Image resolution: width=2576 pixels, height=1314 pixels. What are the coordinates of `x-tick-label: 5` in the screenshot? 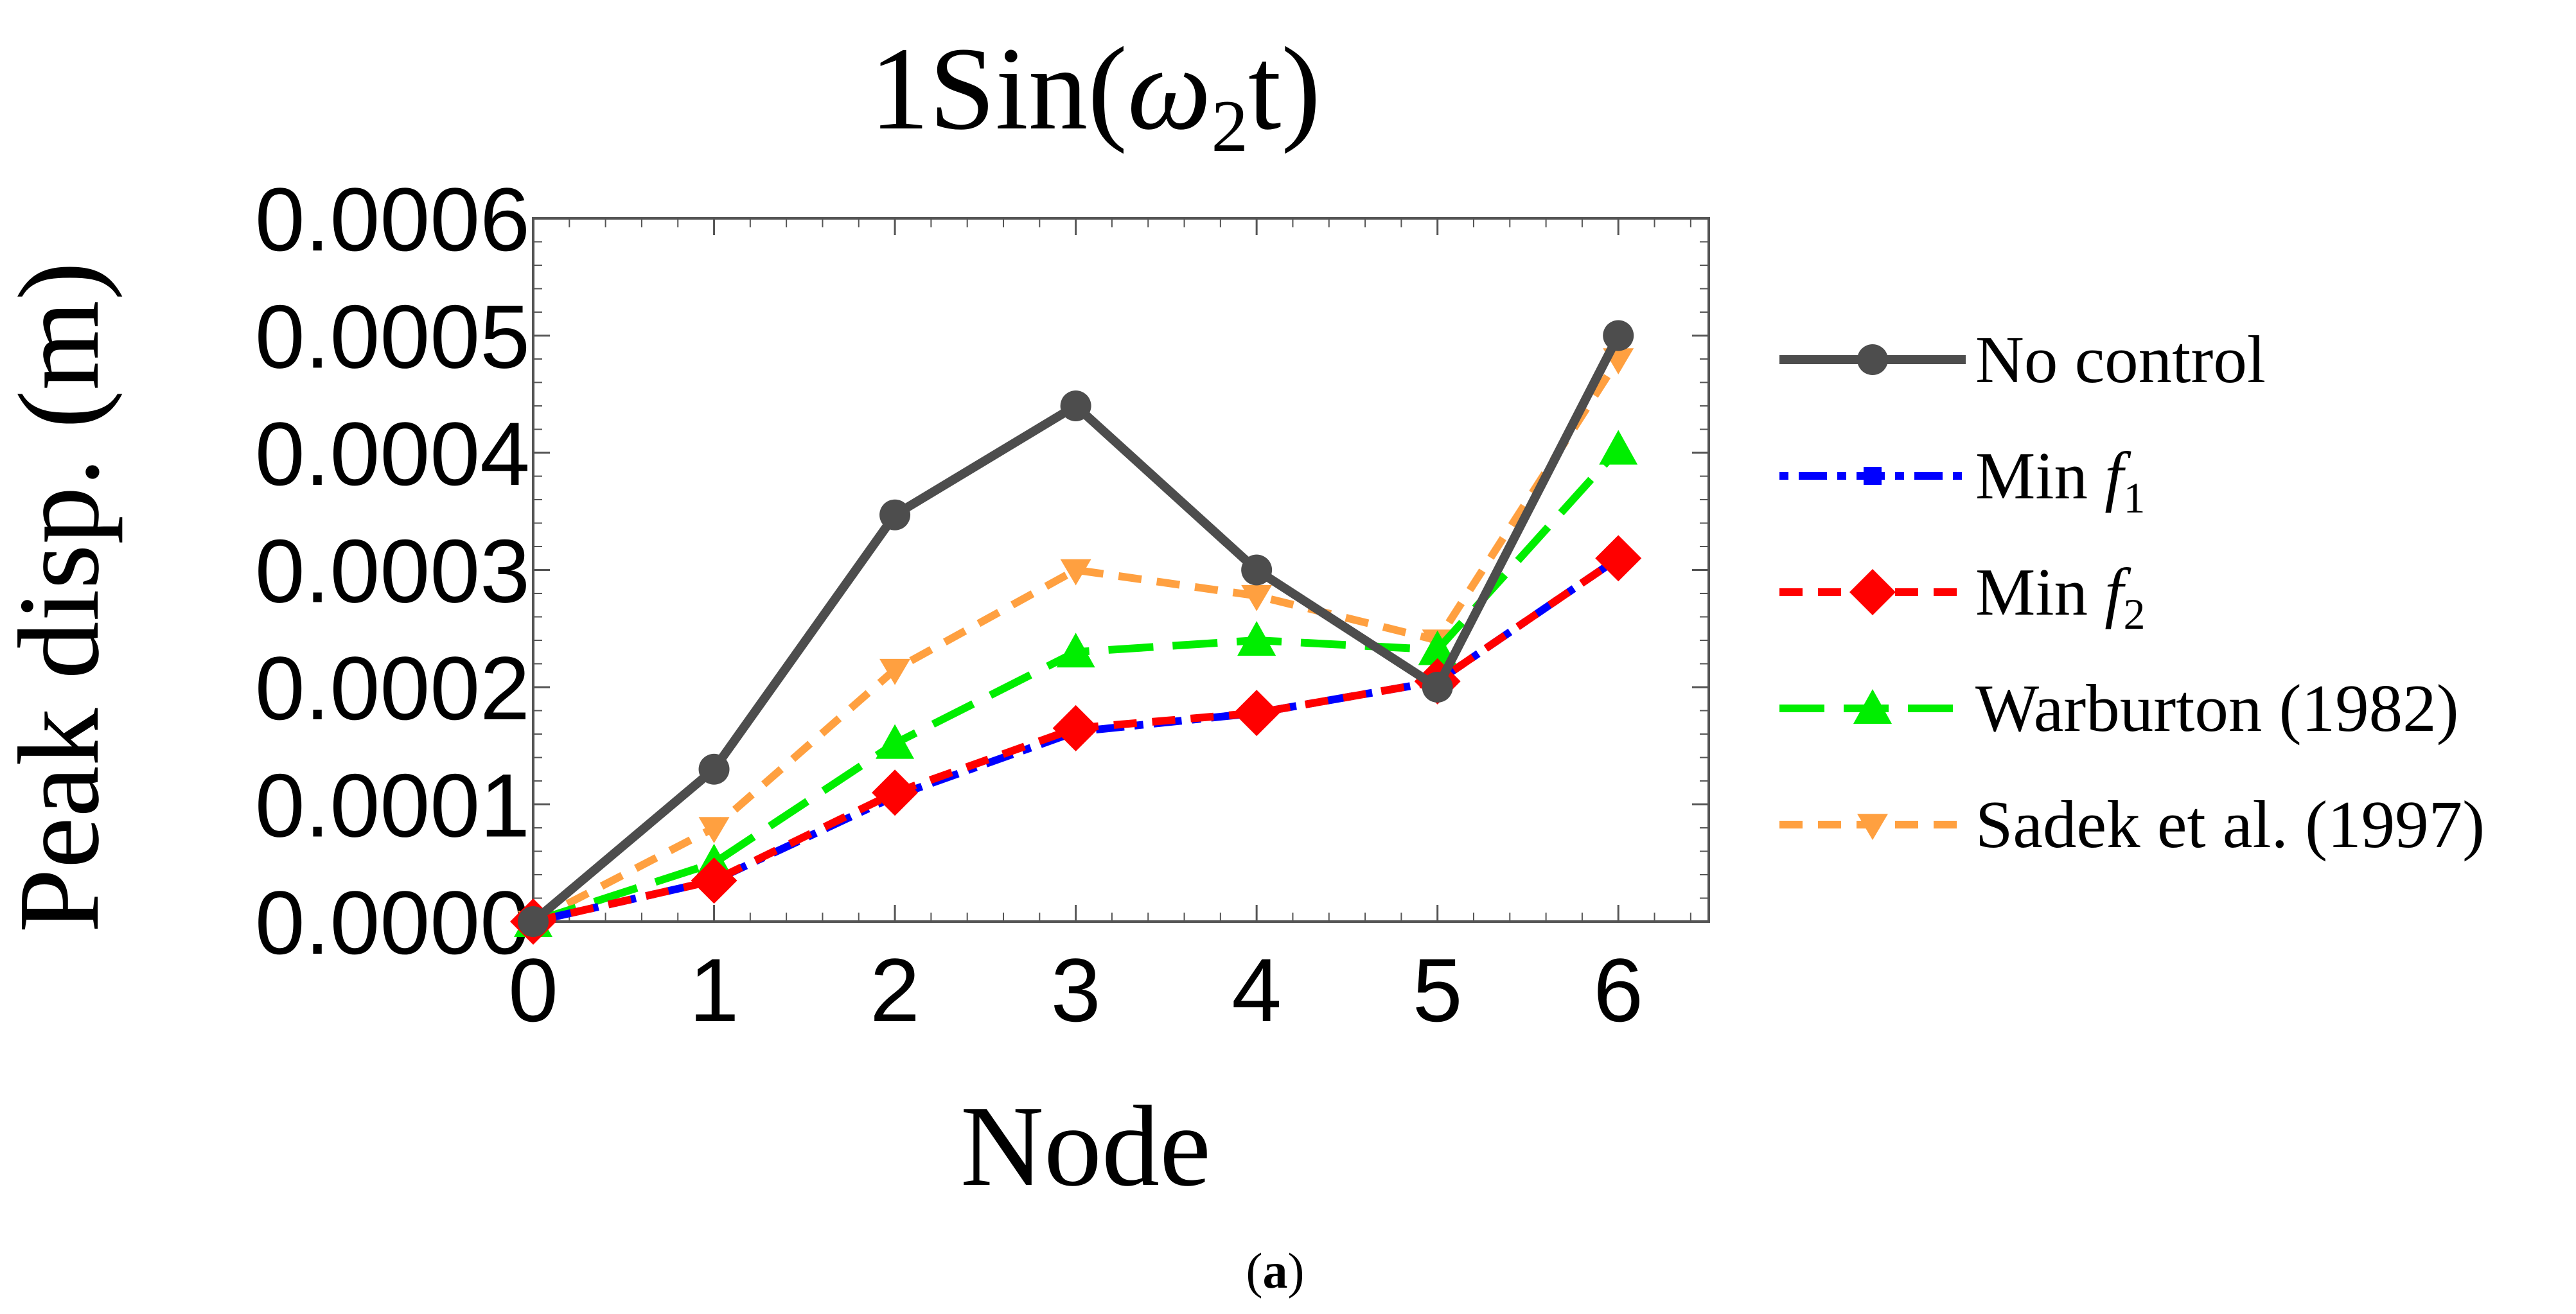 It's located at (1438, 990).